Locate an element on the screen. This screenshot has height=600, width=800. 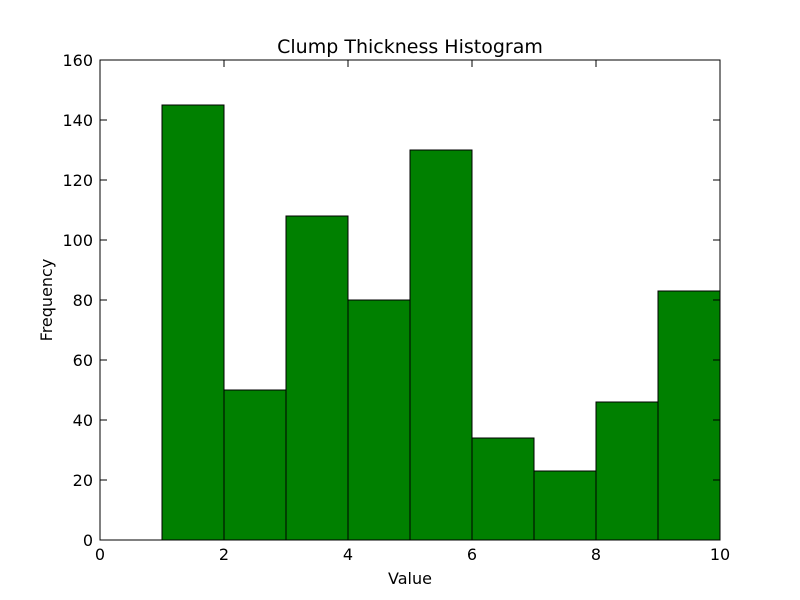
x-tick-label-4: 8 is located at coordinates (596, 554).